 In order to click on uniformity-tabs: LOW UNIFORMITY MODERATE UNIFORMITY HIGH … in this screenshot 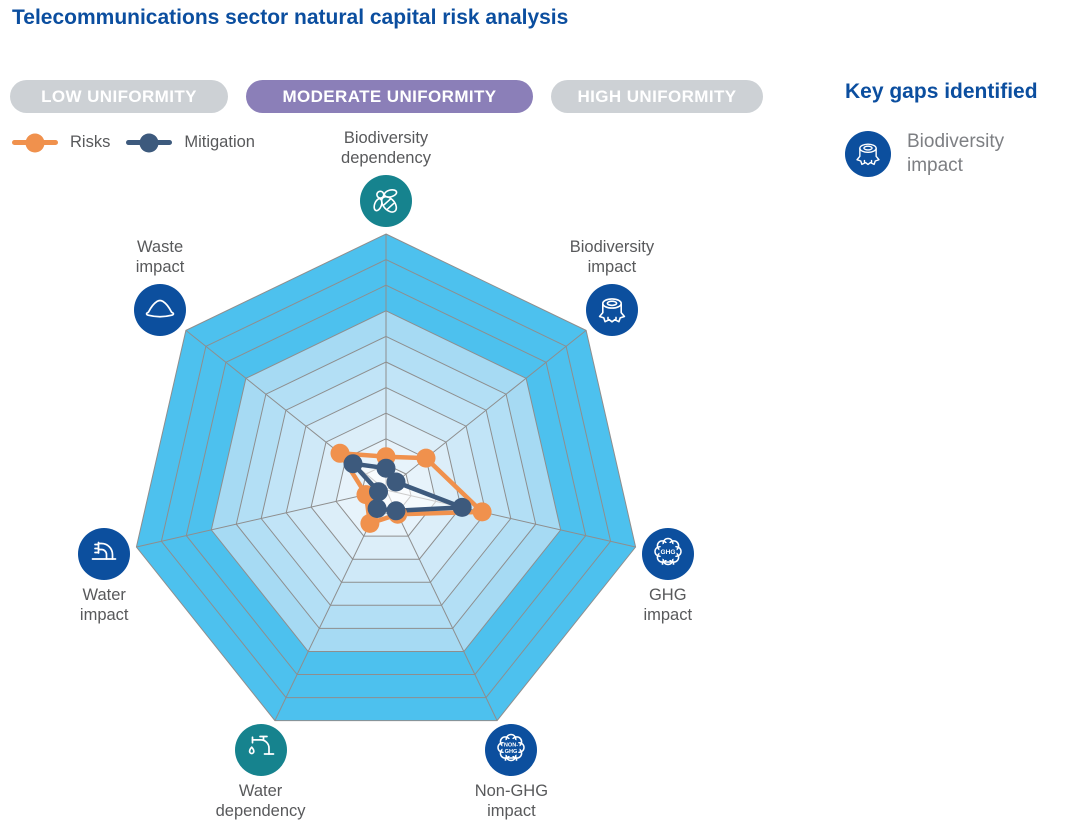, I will do `click(386, 96)`.